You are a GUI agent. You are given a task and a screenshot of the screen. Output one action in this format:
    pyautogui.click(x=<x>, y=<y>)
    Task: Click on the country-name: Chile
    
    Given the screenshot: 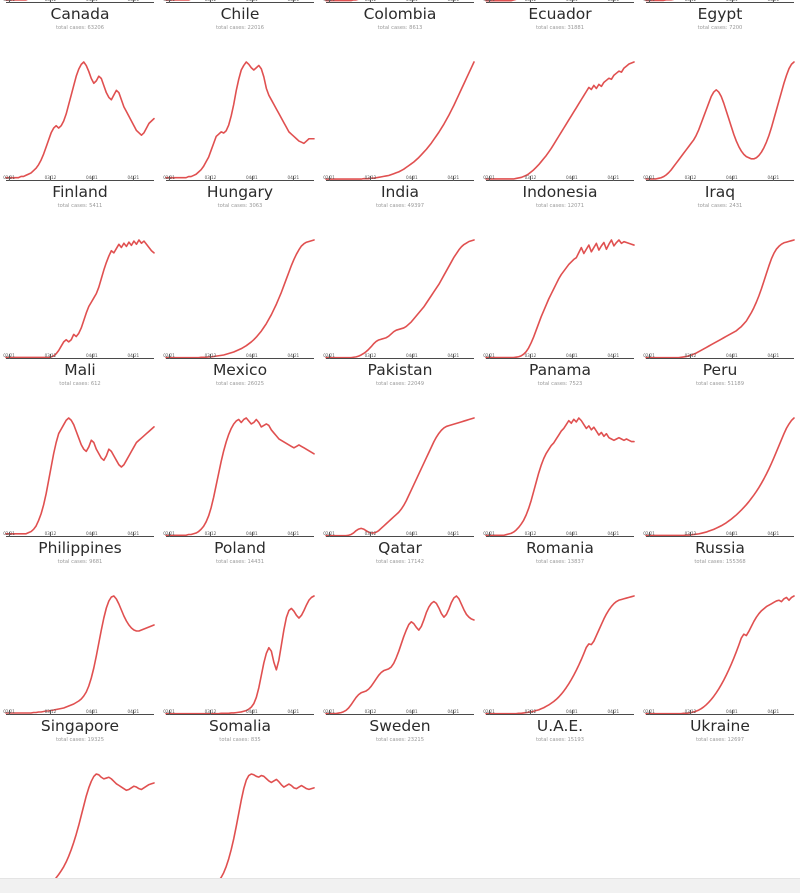 What is the action you would take?
    pyautogui.click(x=240, y=14)
    